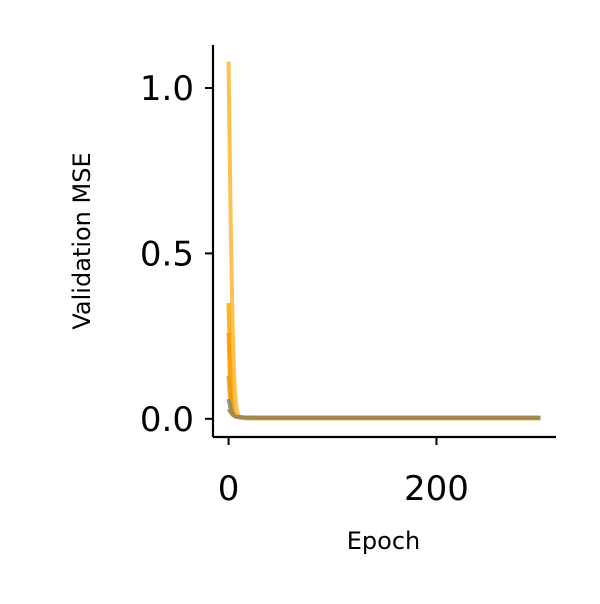 This screenshot has width=600, height=604. What do you see at coordinates (384, 541) in the screenshot?
I see `x-axis-label: Epoch` at bounding box center [384, 541].